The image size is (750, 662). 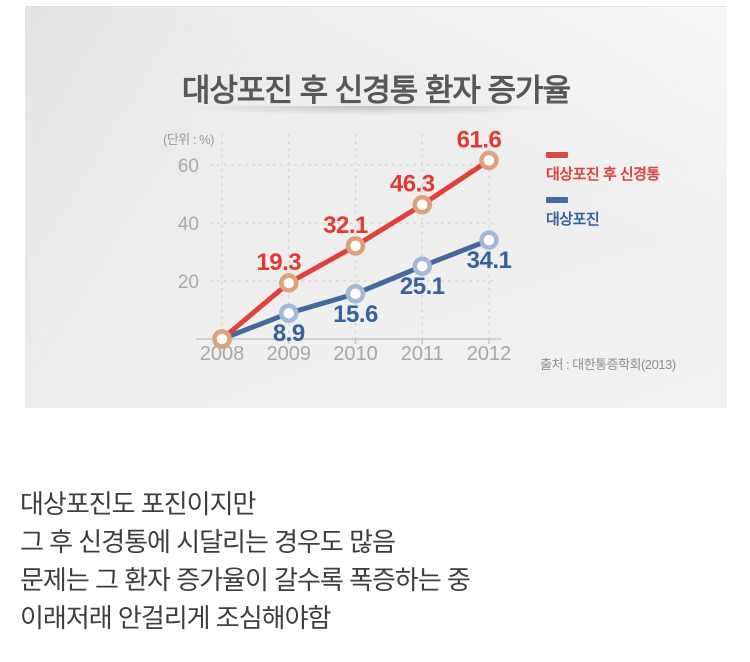 I want to click on data-point-label: 46.3, so click(x=412, y=184).